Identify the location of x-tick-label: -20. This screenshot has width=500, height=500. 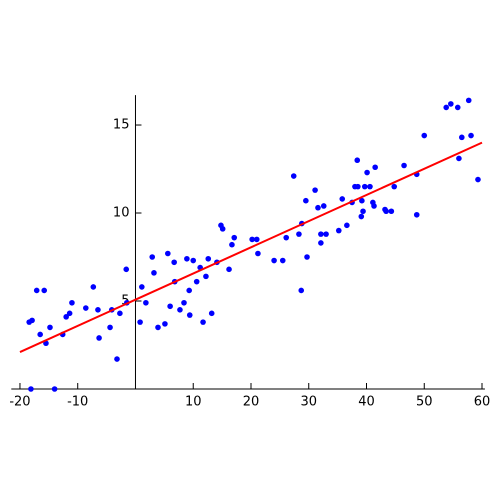
(19, 402).